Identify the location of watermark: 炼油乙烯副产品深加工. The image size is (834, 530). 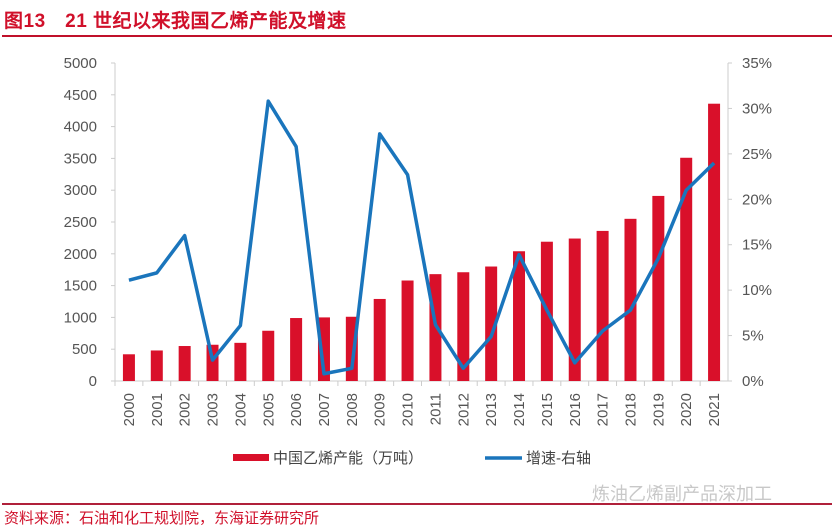
(682, 494).